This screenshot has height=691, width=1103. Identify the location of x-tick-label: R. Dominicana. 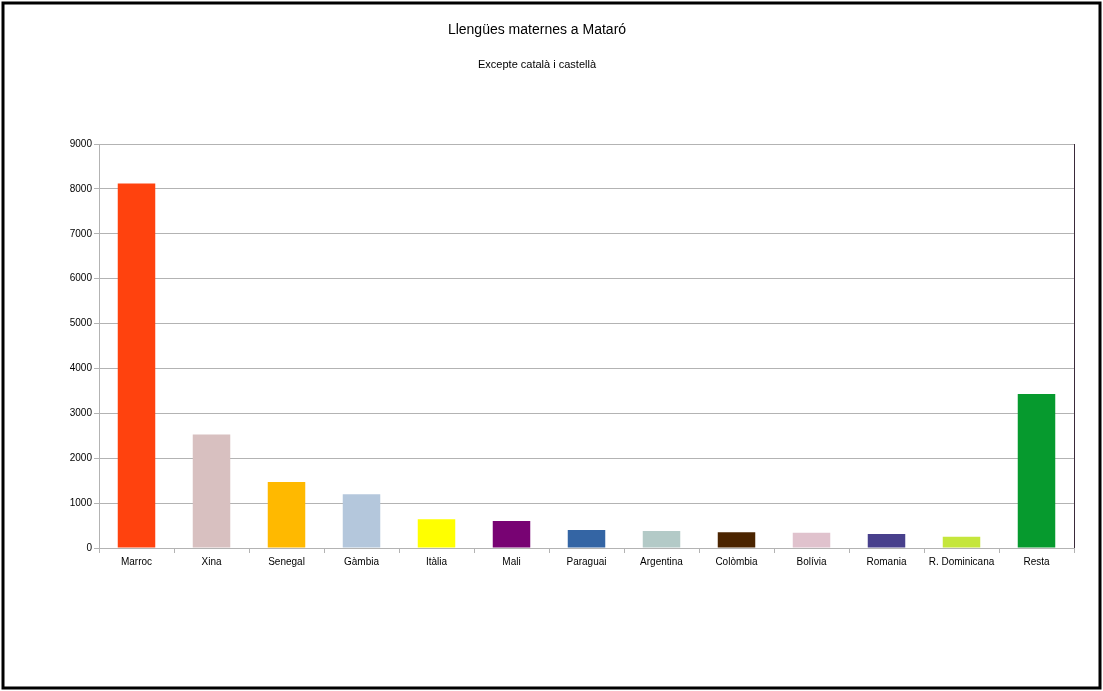
(961, 561).